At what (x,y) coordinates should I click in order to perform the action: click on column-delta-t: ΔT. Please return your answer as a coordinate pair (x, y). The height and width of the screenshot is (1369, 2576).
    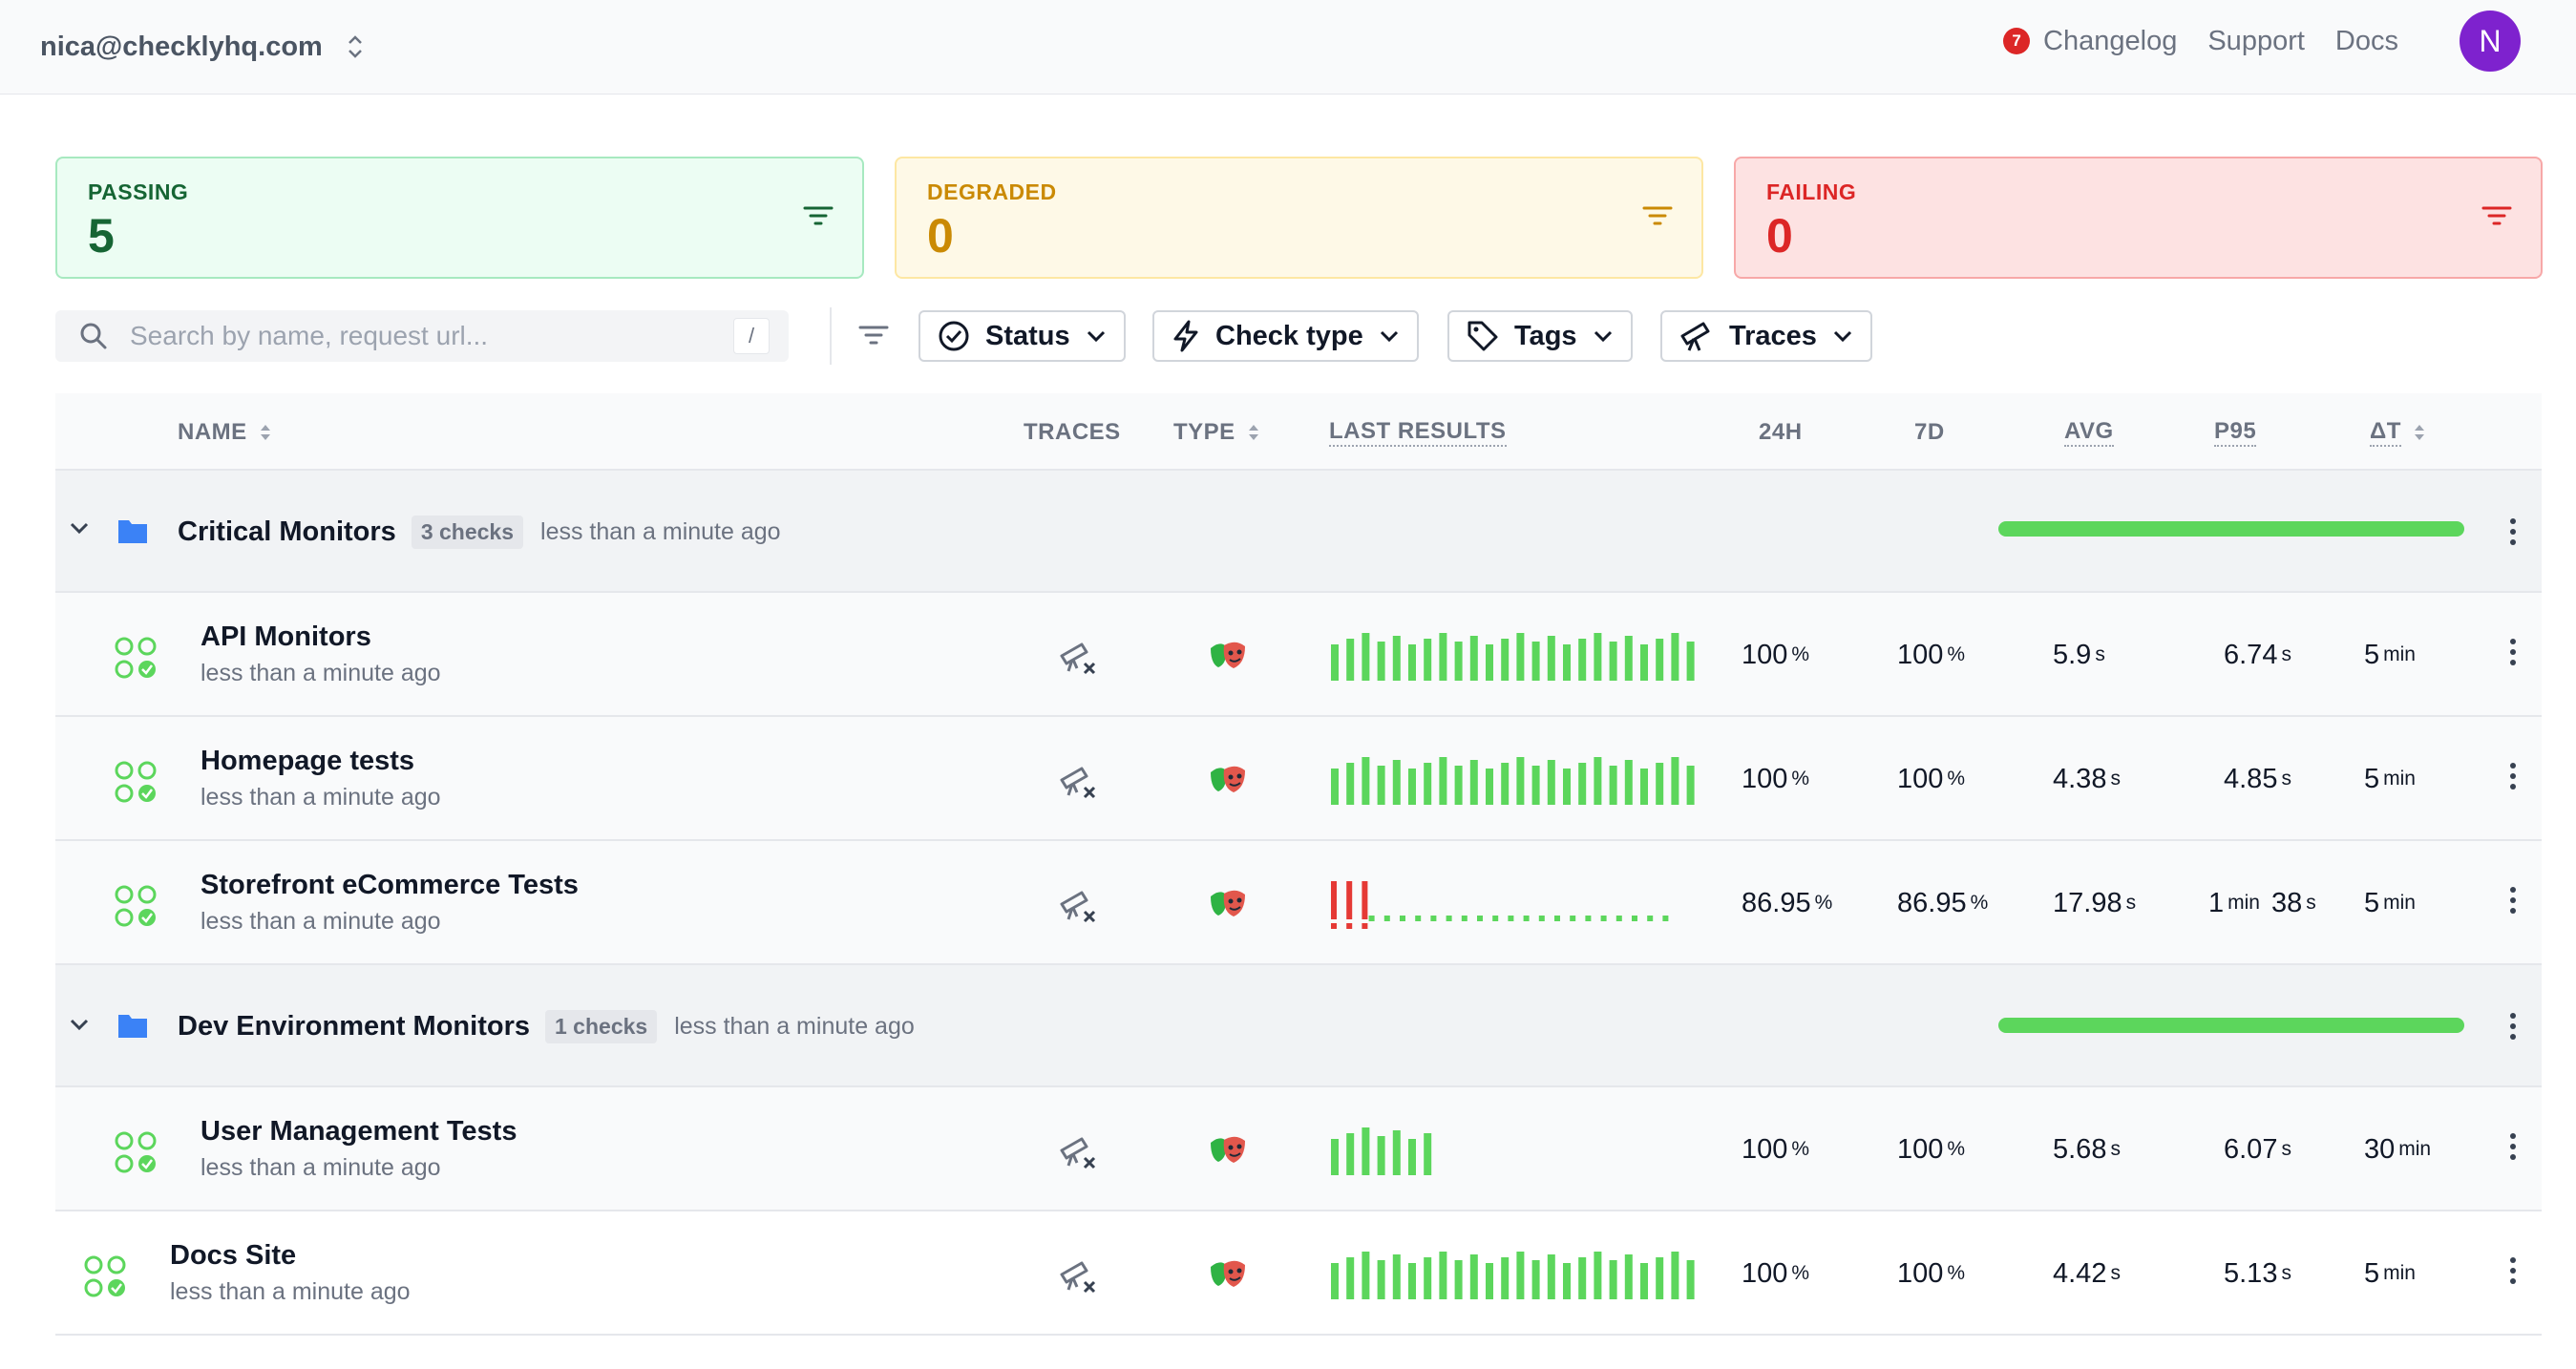
    Looking at the image, I should click on (2398, 432).